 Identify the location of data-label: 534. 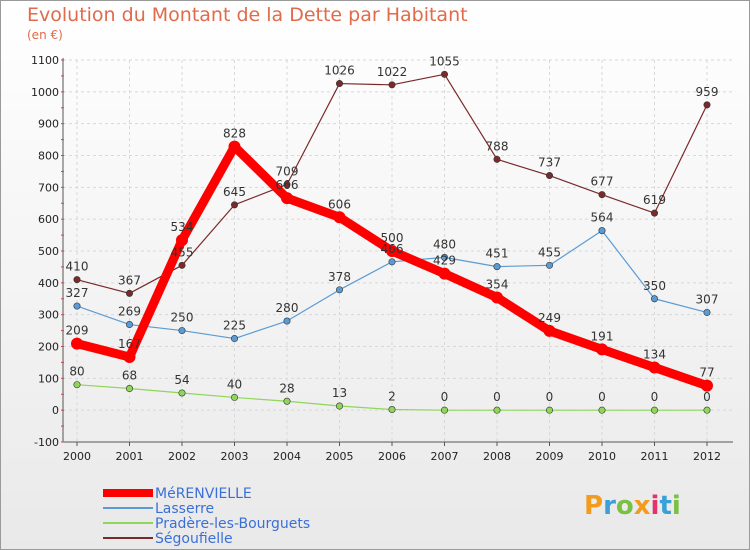
(182, 227).